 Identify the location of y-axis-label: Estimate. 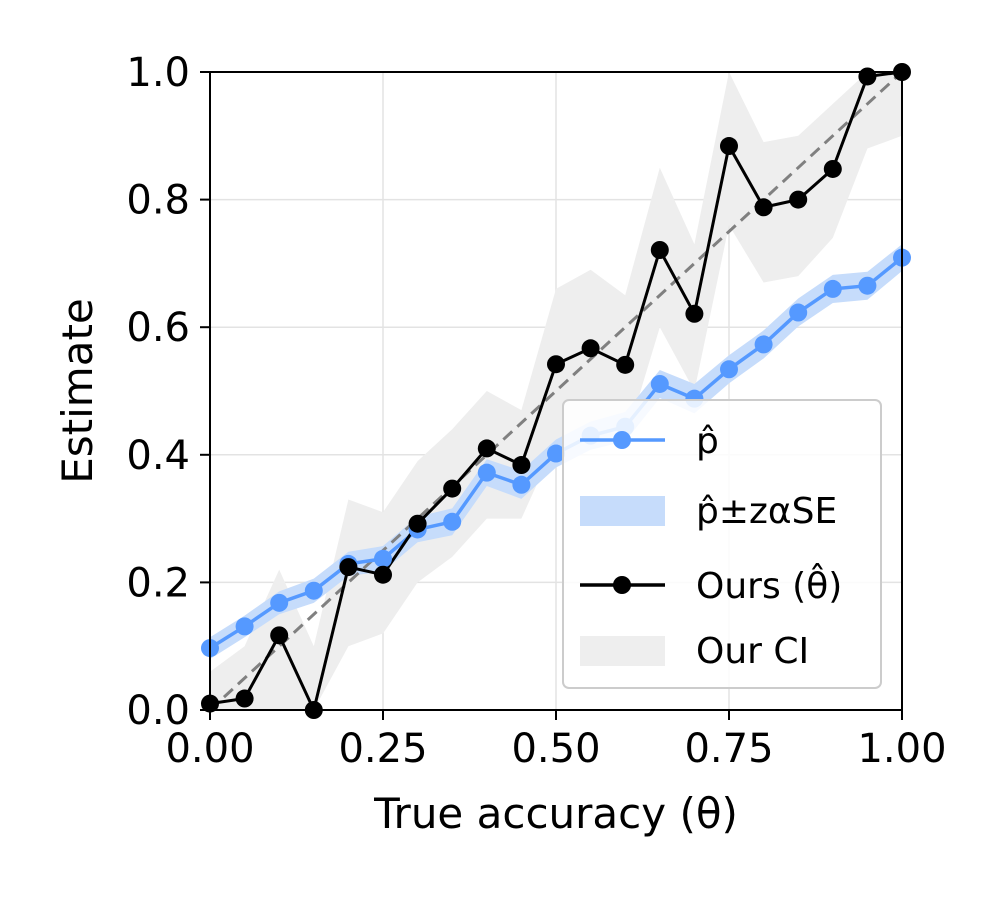
(77, 391).